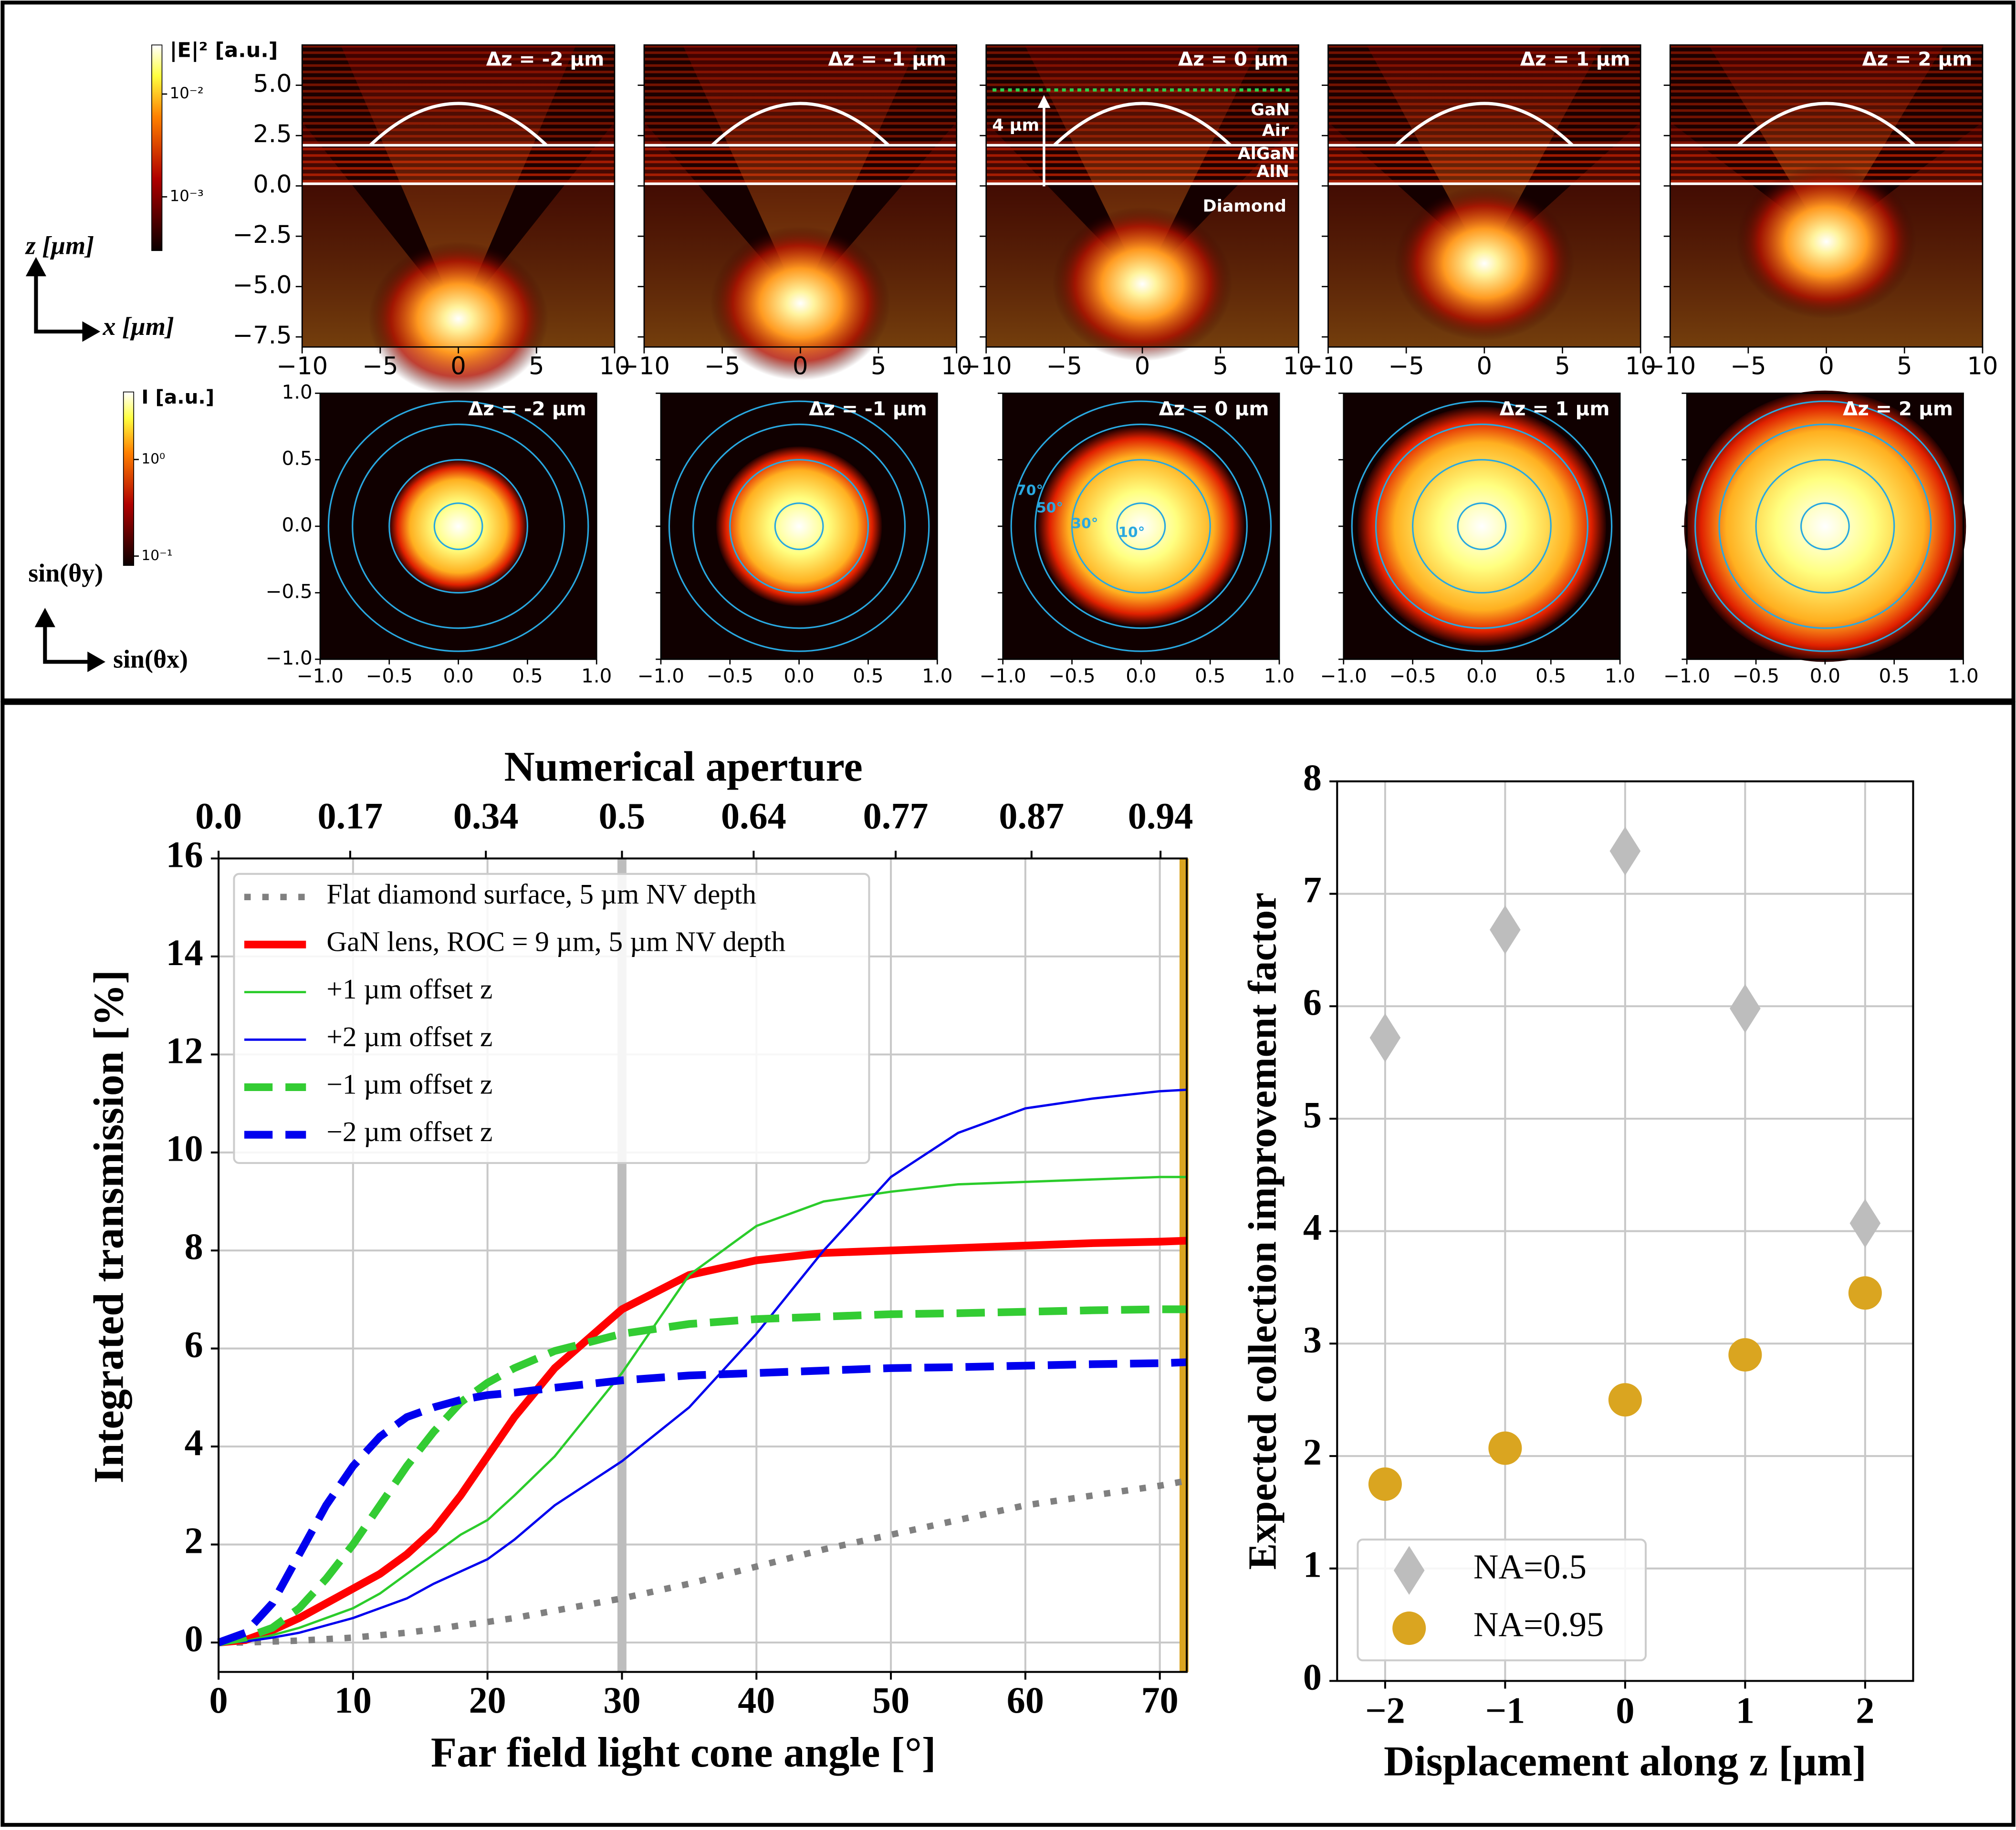 This screenshot has height=1830, width=2016. Describe the element at coordinates (272, 134) in the screenshot. I see `y-tick-label: 2.5` at that location.